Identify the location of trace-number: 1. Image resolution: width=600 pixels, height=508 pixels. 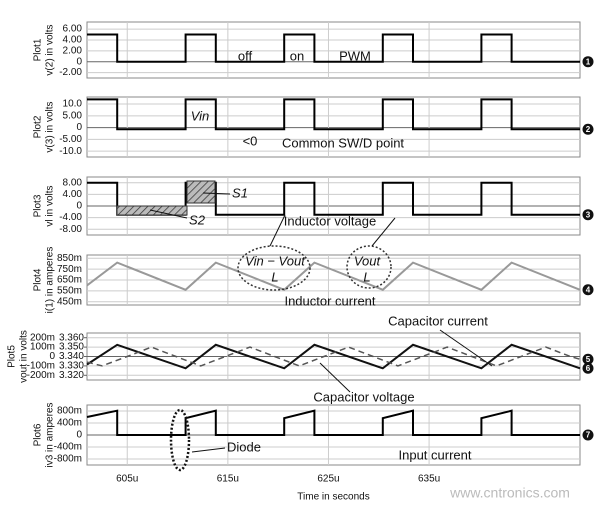
(588, 61).